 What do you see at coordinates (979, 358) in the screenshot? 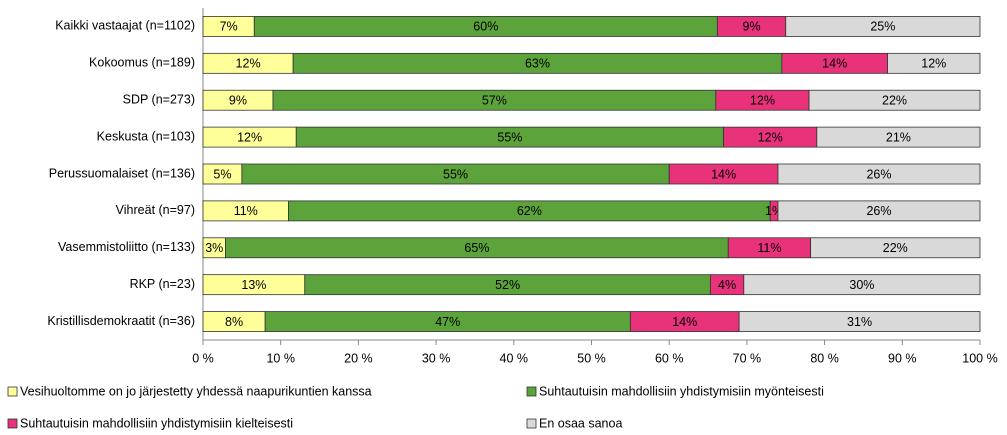
I see `x-tick-label: 100 %` at bounding box center [979, 358].